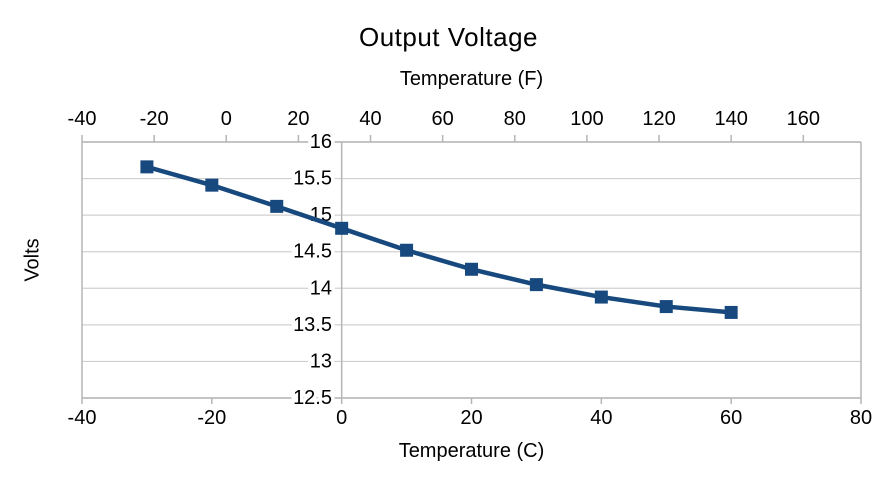 The width and height of the screenshot is (885, 490). What do you see at coordinates (312, 252) in the screenshot?
I see `y-axis-tick-label: 14.5` at bounding box center [312, 252].